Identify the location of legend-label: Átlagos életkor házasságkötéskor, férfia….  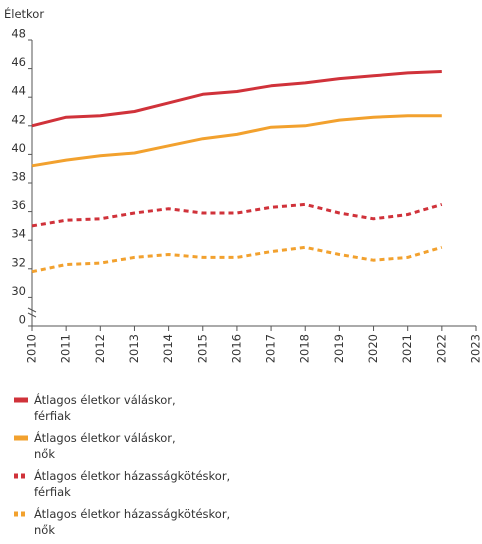
(132, 484).